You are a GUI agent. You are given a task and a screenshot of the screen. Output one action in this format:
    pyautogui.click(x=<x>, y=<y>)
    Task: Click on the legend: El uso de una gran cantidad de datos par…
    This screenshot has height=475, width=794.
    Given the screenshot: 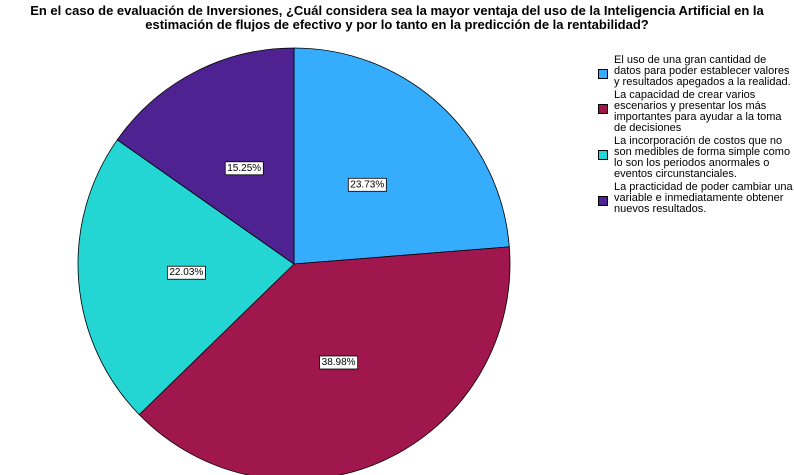 What is the action you would take?
    pyautogui.click(x=696, y=136)
    